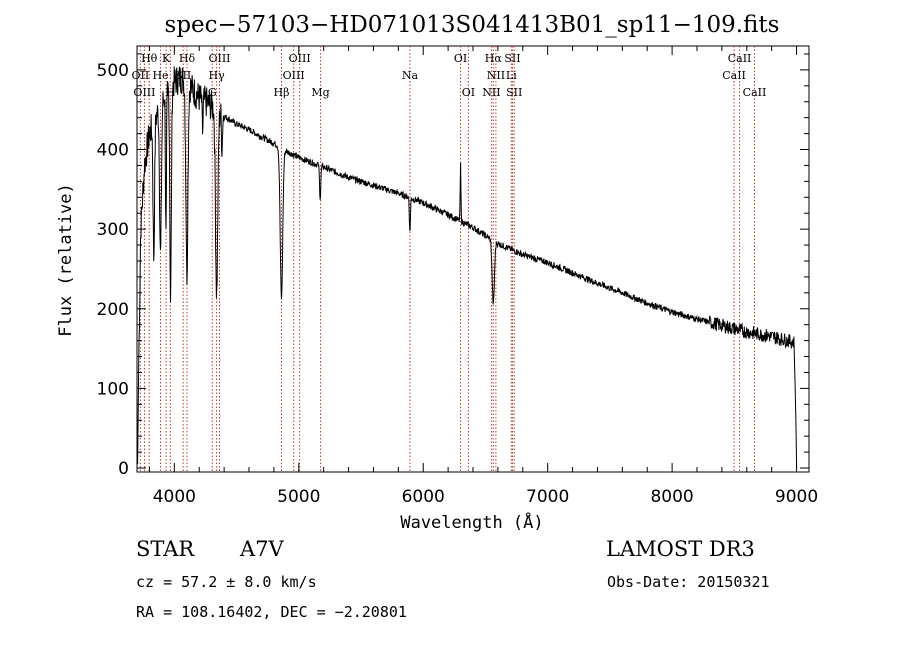 Image resolution: width=900 pixels, height=649 pixels. What do you see at coordinates (262, 549) in the screenshot?
I see `spectral-class: A7V` at bounding box center [262, 549].